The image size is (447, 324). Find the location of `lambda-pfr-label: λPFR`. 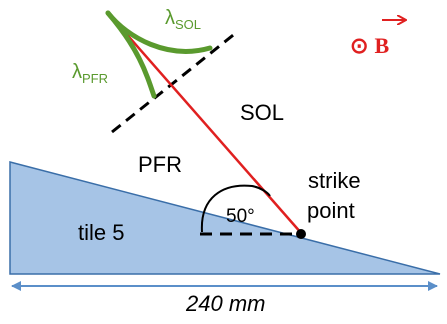

lambda-pfr-label: λPFR is located at coordinates (90, 73).